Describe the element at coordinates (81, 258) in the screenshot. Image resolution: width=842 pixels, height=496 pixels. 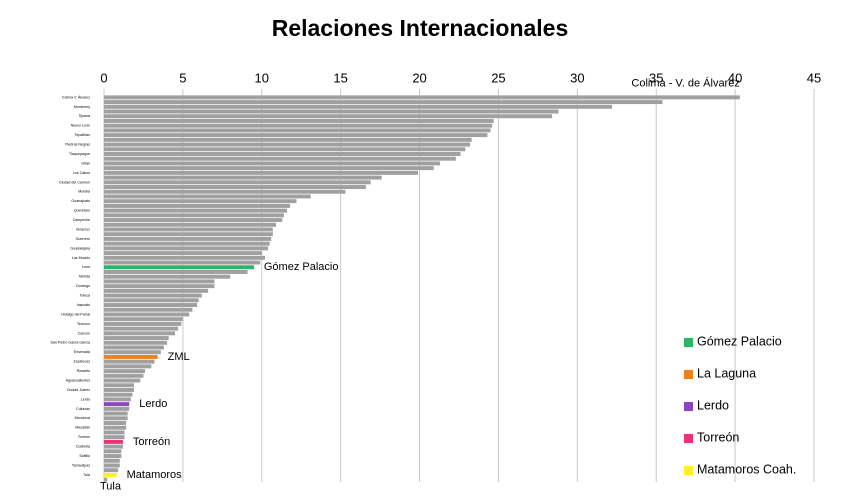
I see `y-tick-label: Los Mochis` at that location.